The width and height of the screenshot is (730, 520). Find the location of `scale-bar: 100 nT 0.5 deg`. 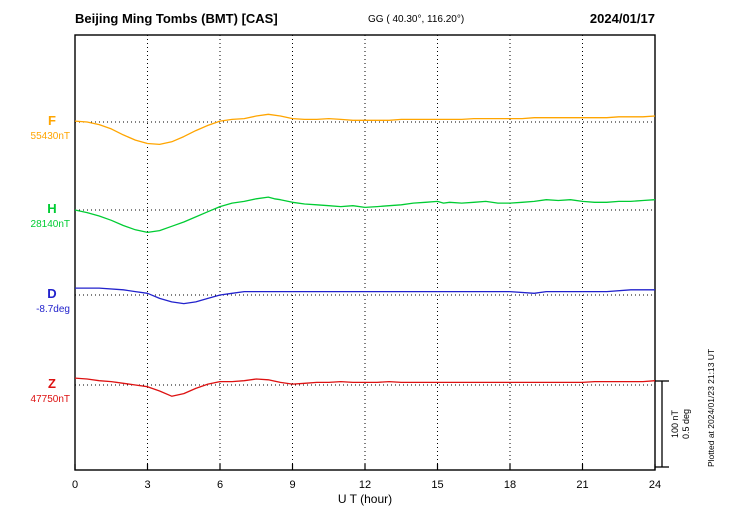

scale-bar: 100 nT 0.5 deg is located at coordinates (673, 424).